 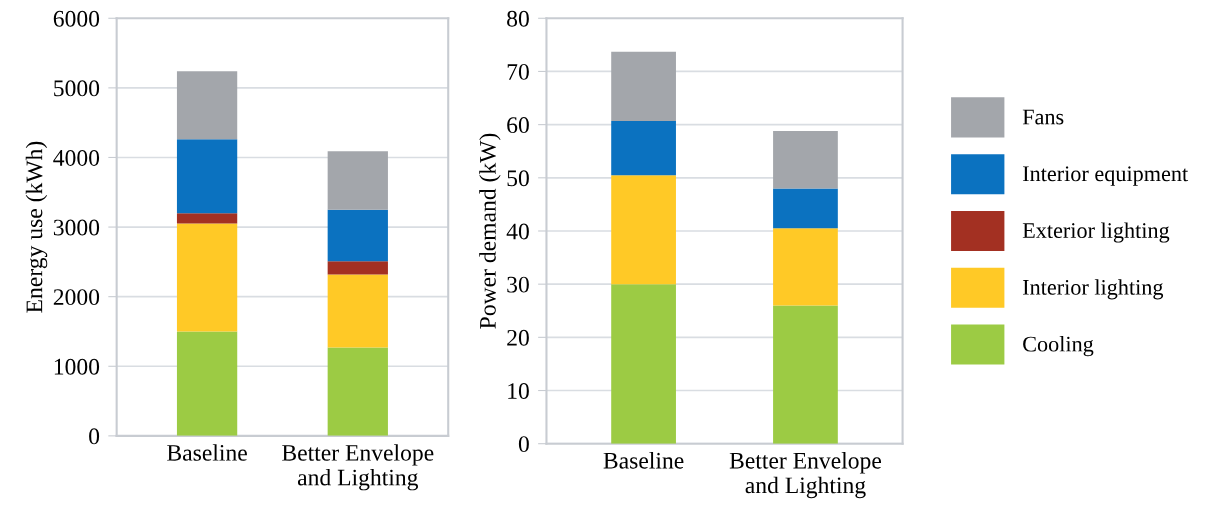 What do you see at coordinates (36, 227) in the screenshot?
I see `y-axis-title: Energy use (kWh)` at bounding box center [36, 227].